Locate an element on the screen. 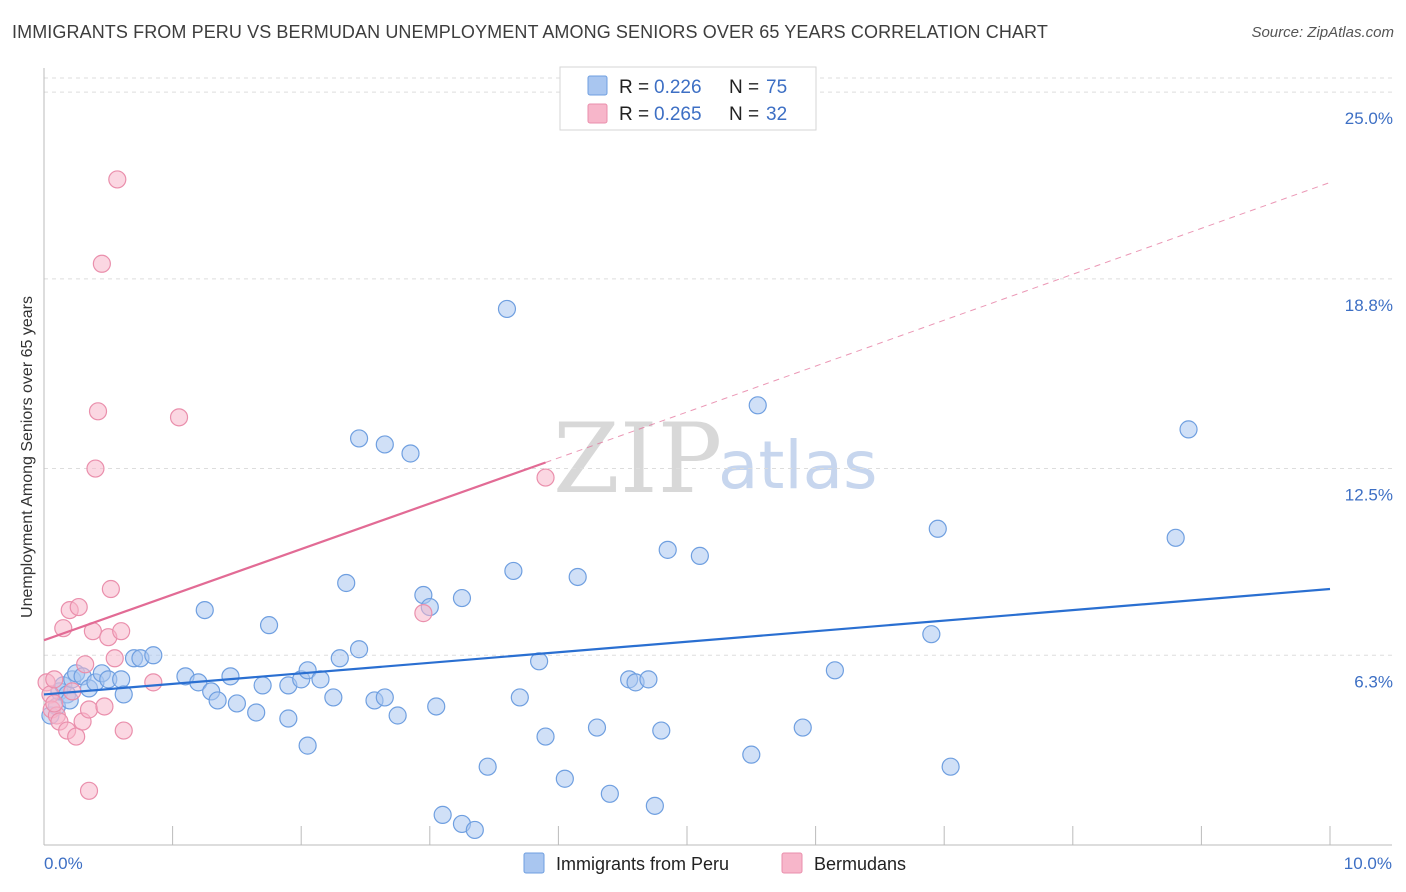 This screenshot has height=892, width=1406. series-legend-swatch-bermudans is located at coordinates (792, 863).